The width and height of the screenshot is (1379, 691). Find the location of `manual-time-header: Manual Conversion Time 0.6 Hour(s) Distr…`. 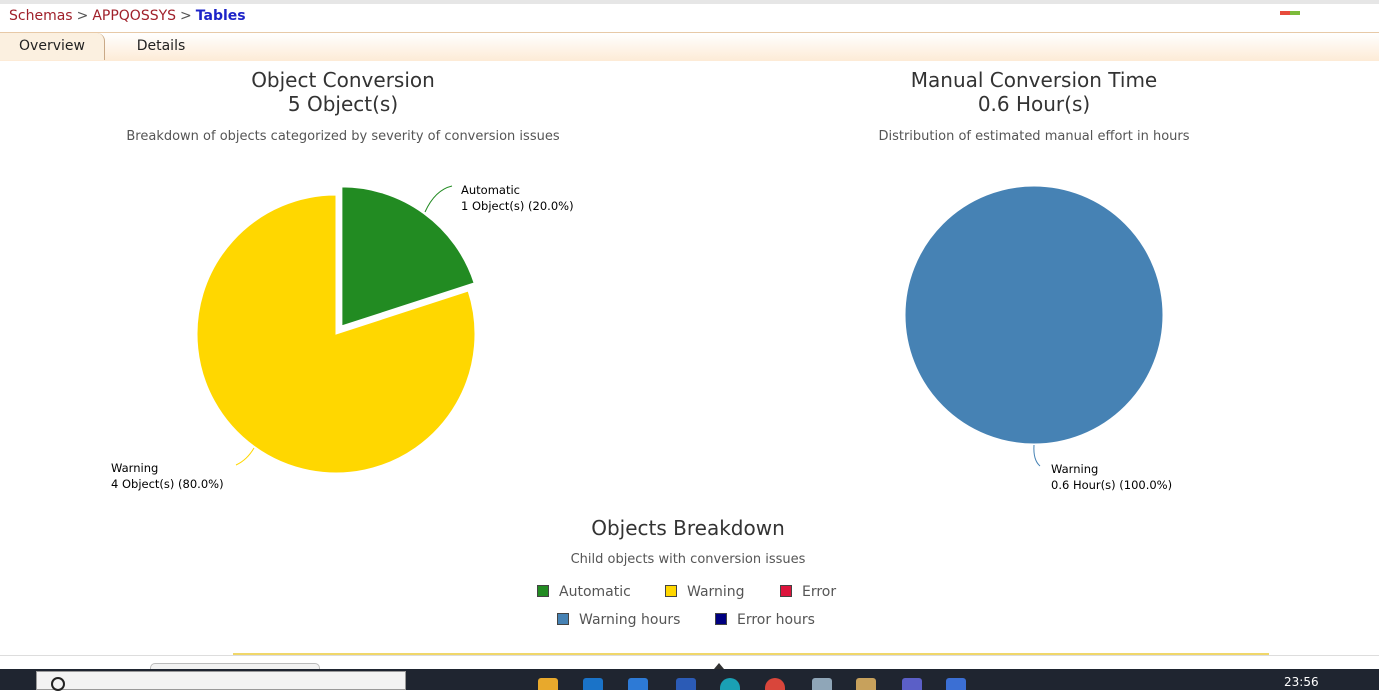

manual-time-header: Manual Conversion Time 0.6 Hour(s) Distr… is located at coordinates (1034, 106).